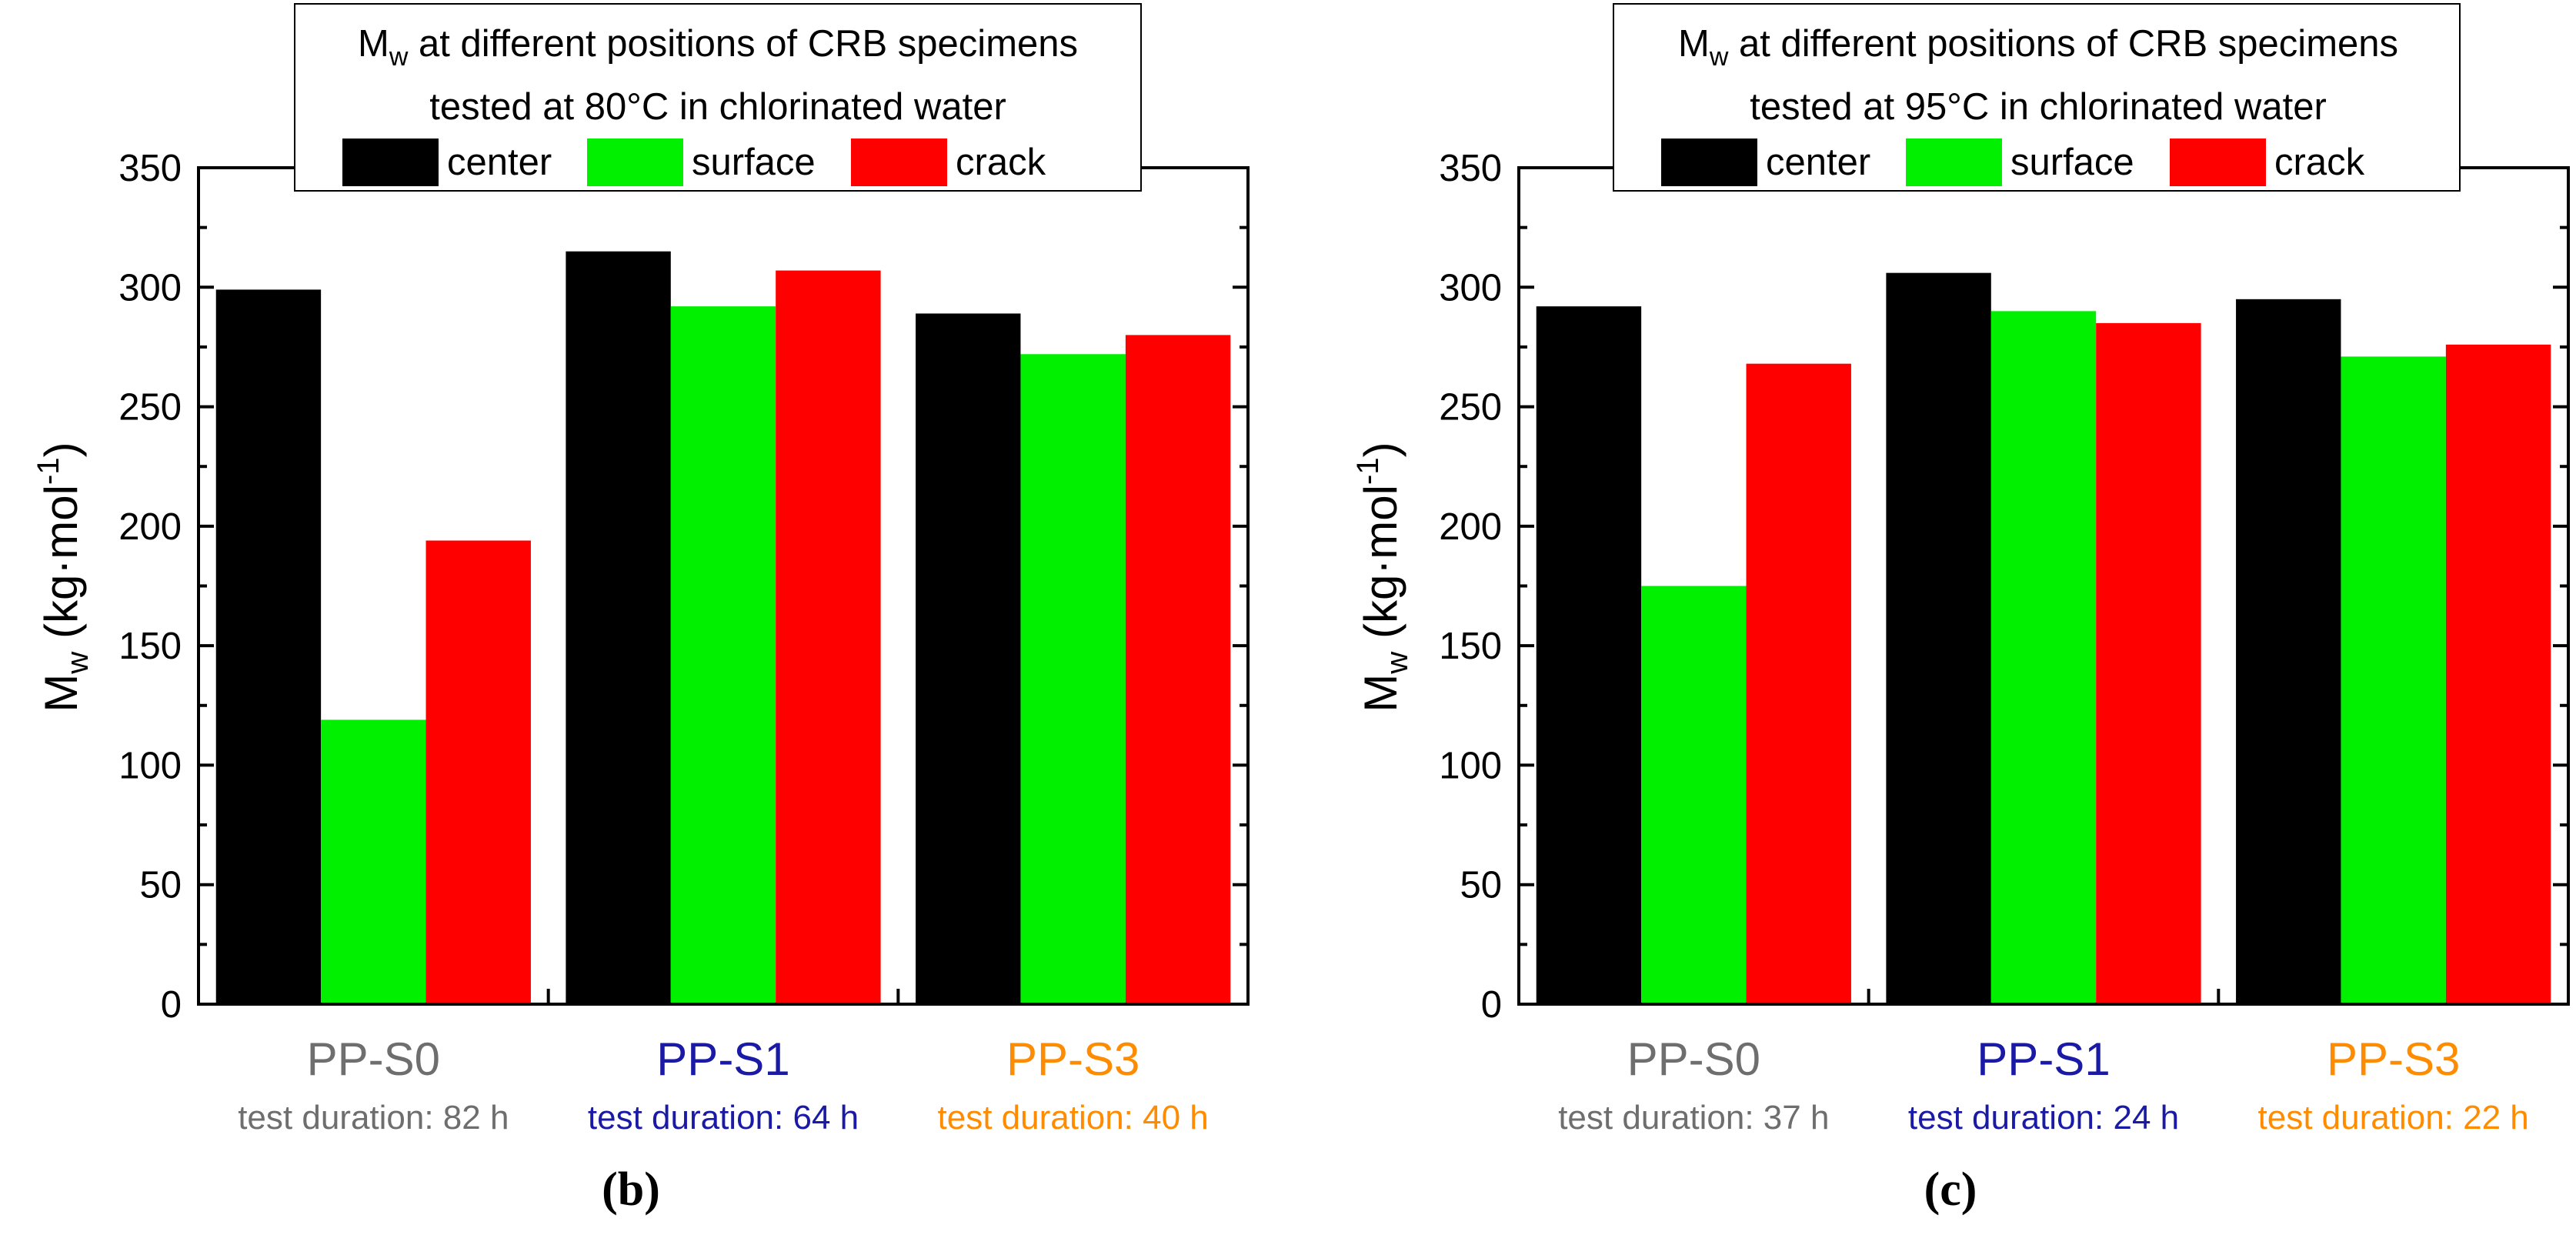 The image size is (2576, 1235). Describe the element at coordinates (2044, 1118) in the screenshot. I see `test-duration-label: test duration: 24 h` at that location.